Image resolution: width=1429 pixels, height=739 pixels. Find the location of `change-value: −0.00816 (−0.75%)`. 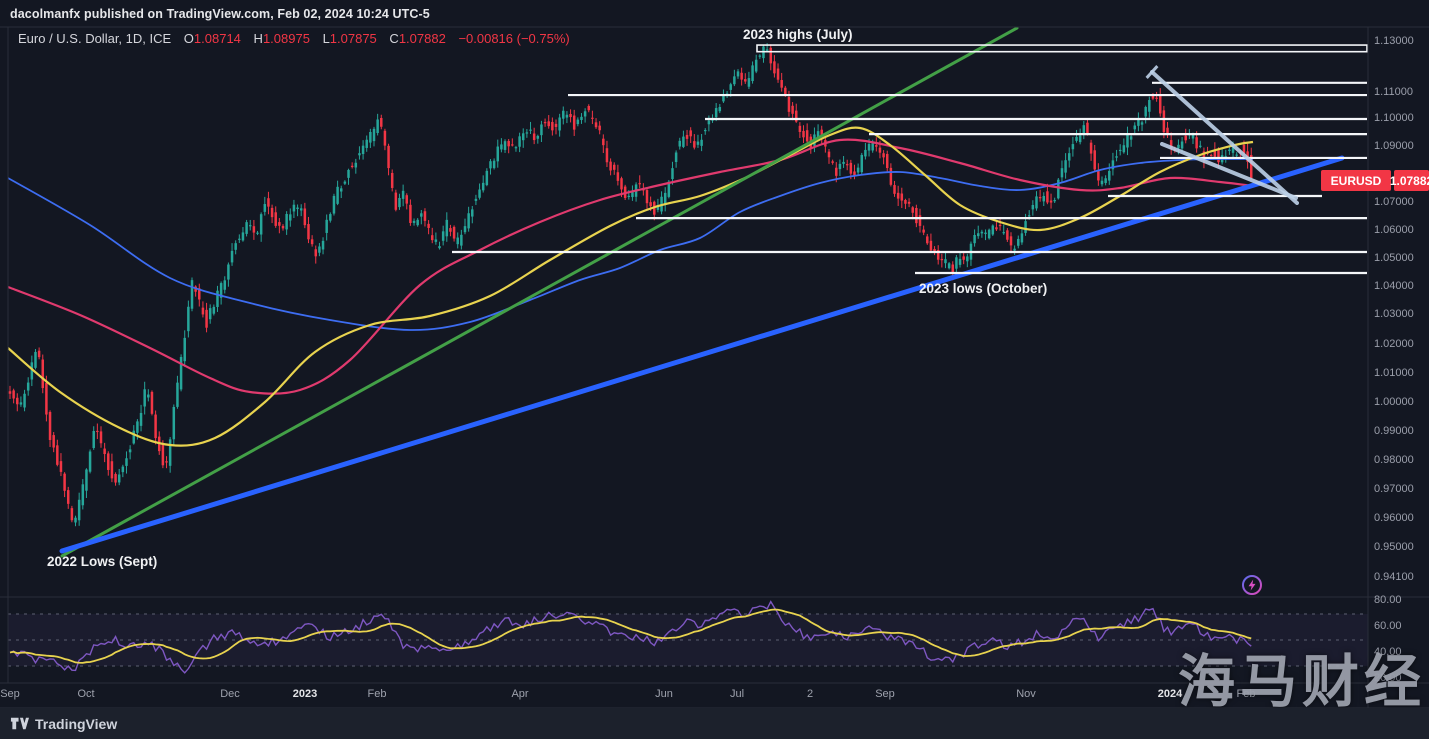

change-value: −0.00816 (−0.75%) is located at coordinates (514, 38).